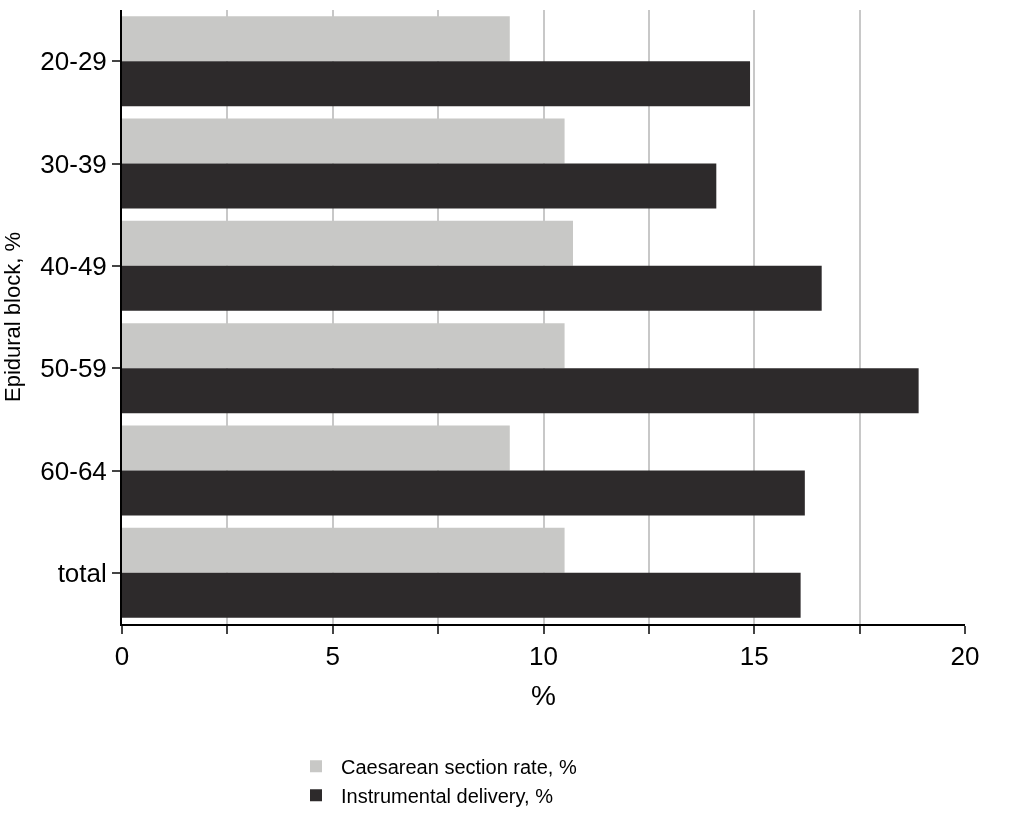  I want to click on x-tick-label: 0, so click(122, 656).